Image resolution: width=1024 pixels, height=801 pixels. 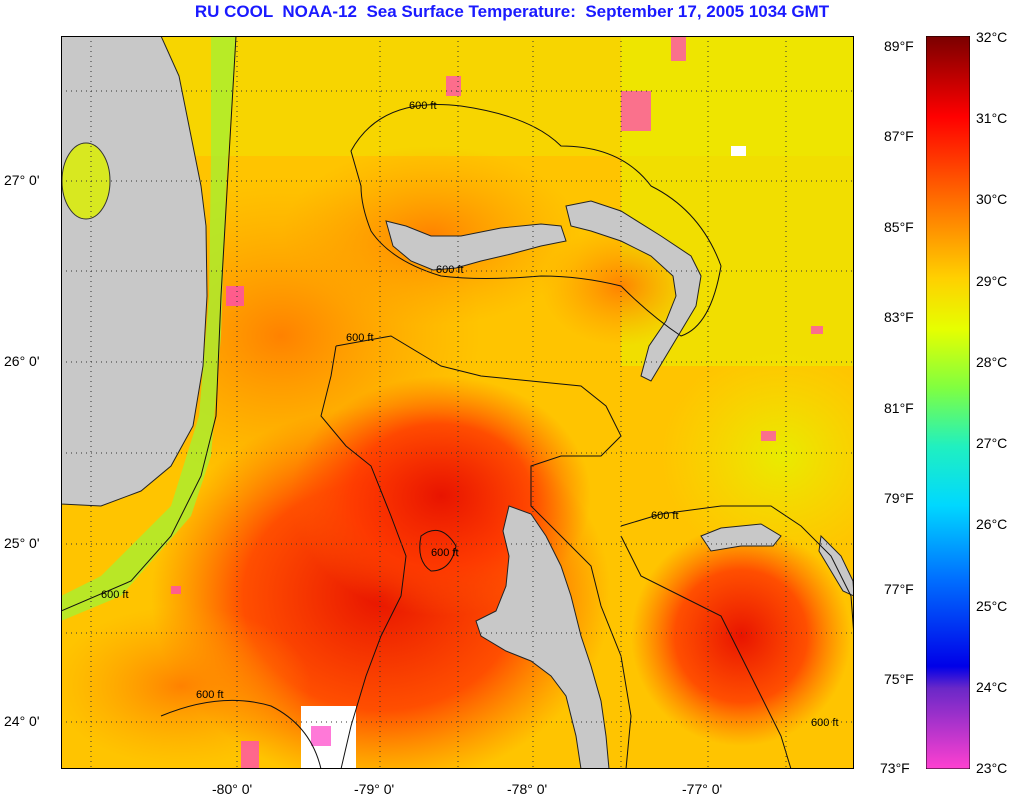 I want to click on c-label-24: 24°C, so click(x=992, y=687).